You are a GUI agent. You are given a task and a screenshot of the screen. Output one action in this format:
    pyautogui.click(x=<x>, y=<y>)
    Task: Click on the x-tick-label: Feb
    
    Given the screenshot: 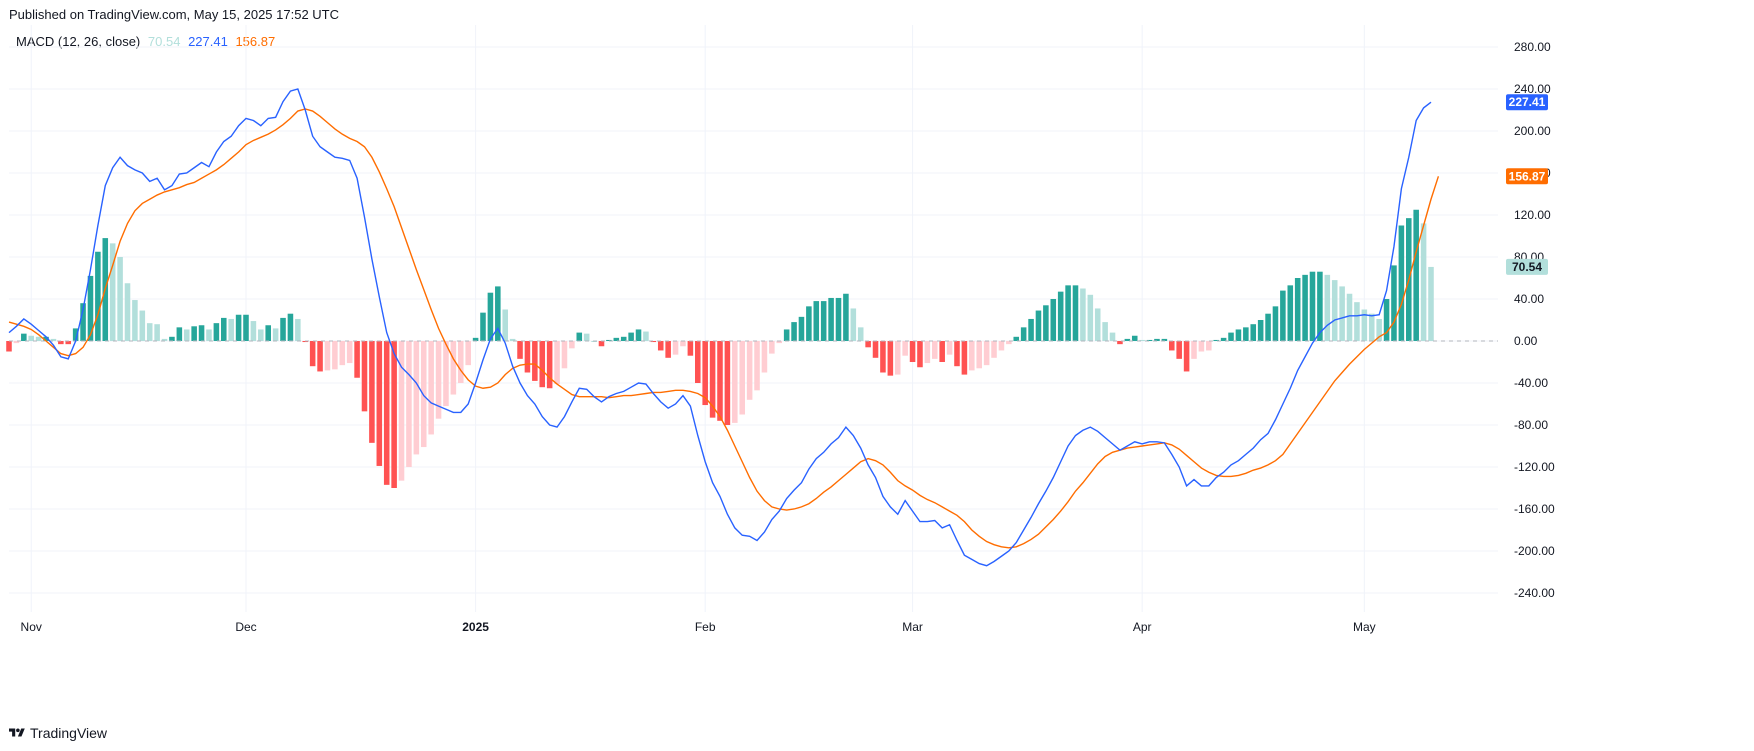 What is the action you would take?
    pyautogui.click(x=705, y=627)
    